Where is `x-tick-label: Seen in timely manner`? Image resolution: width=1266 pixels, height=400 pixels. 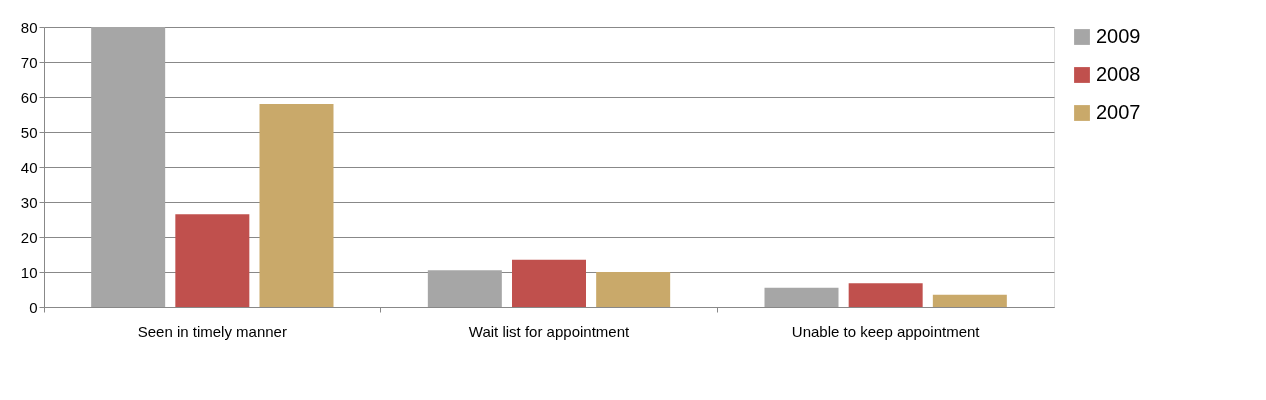 x-tick-label: Seen in timely manner is located at coordinates (212, 331).